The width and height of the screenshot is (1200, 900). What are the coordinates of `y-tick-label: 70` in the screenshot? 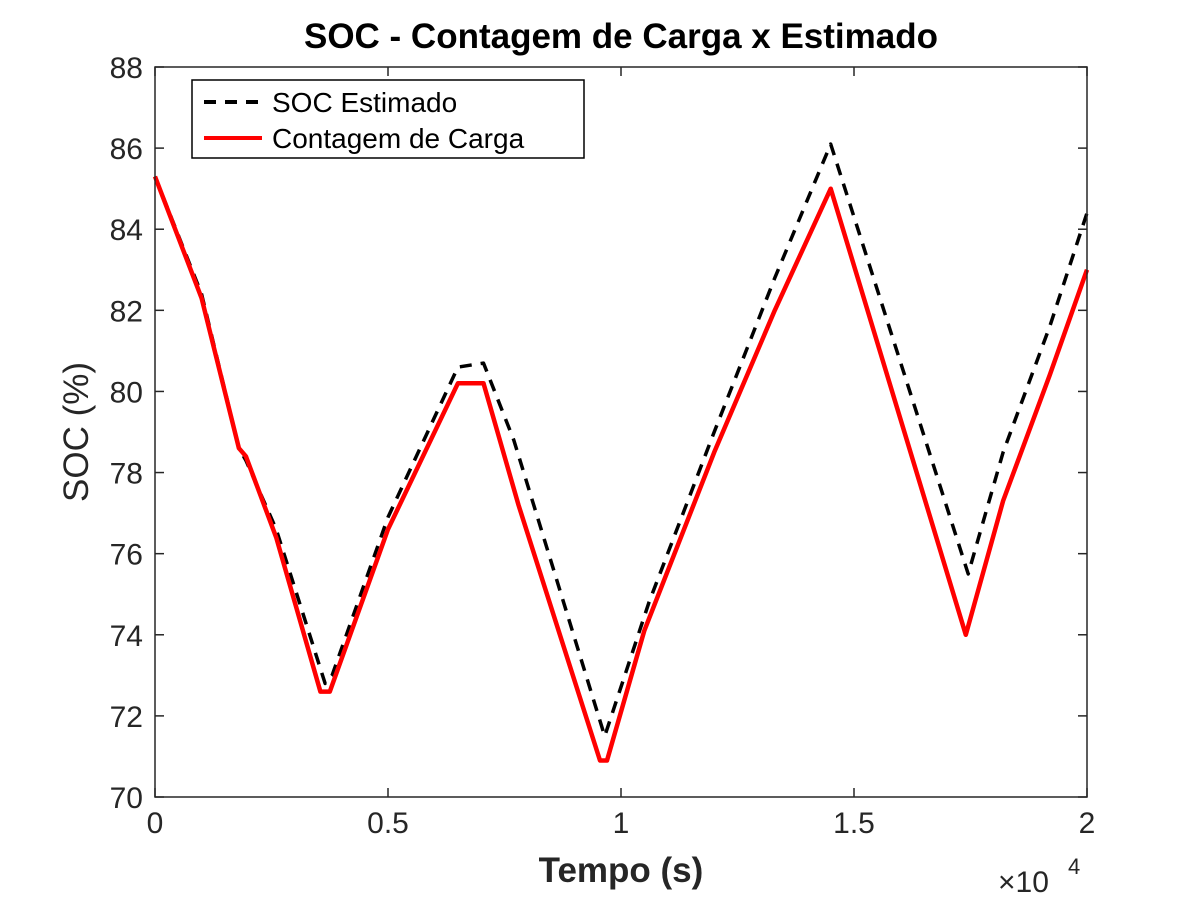 It's located at (126, 798).